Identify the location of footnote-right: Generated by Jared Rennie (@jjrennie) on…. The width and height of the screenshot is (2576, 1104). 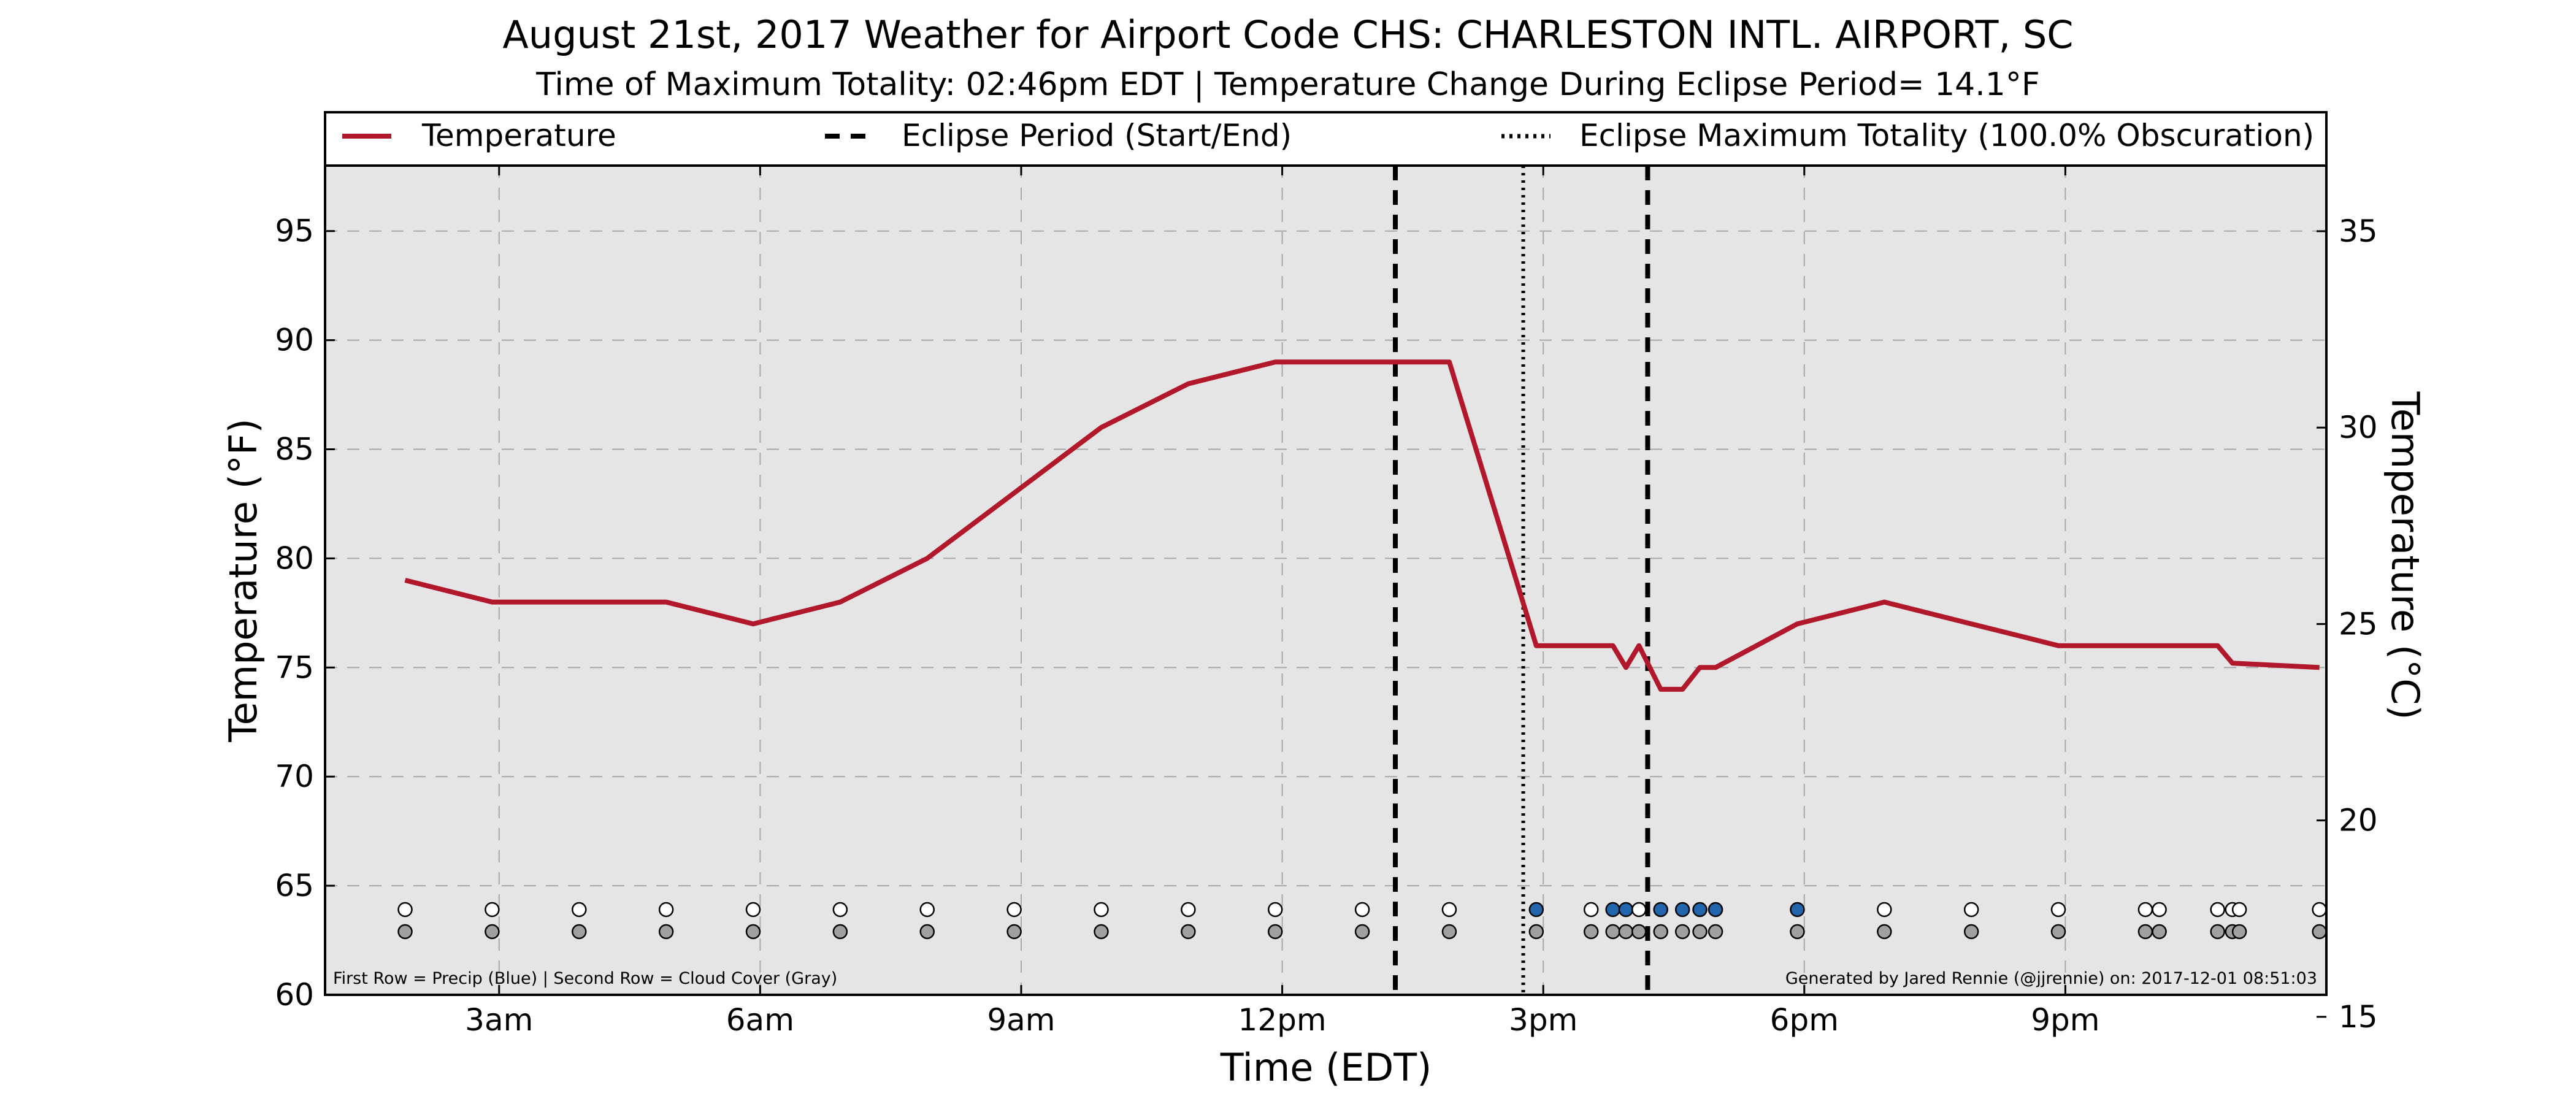
(2051, 978).